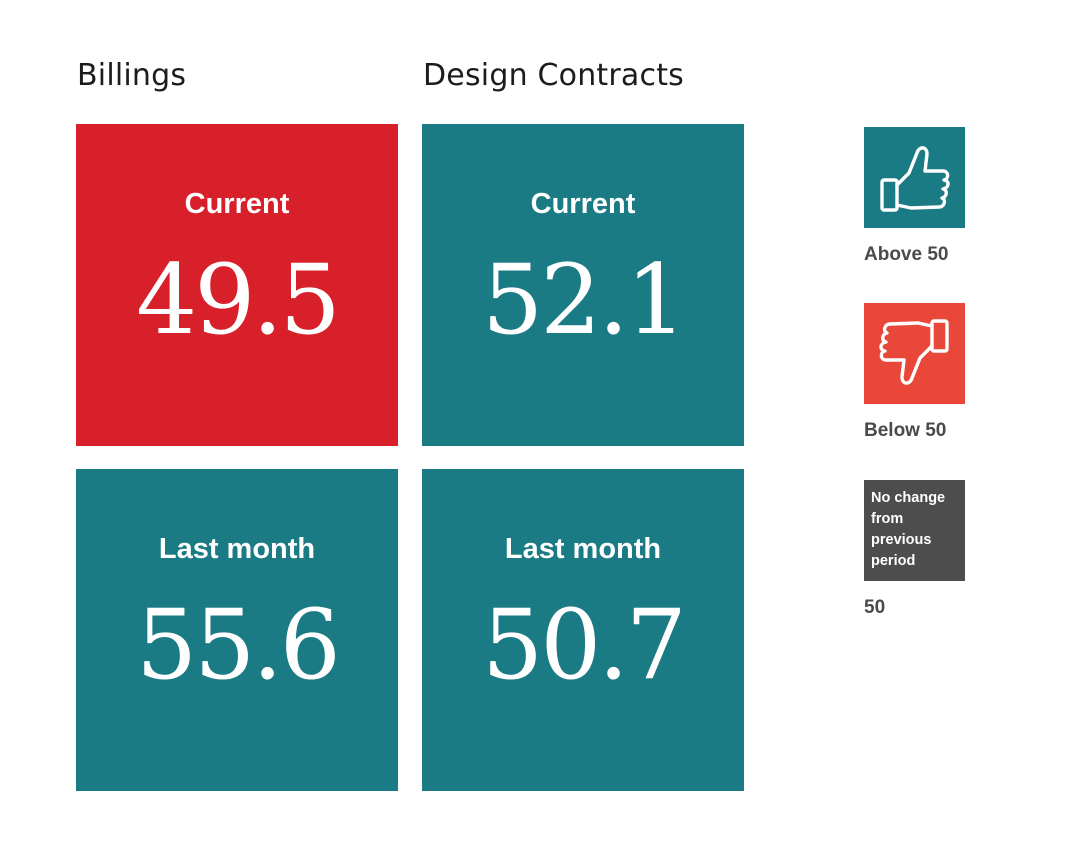 The height and width of the screenshot is (860, 1080). I want to click on thumbs-down-icon, so click(914, 352).